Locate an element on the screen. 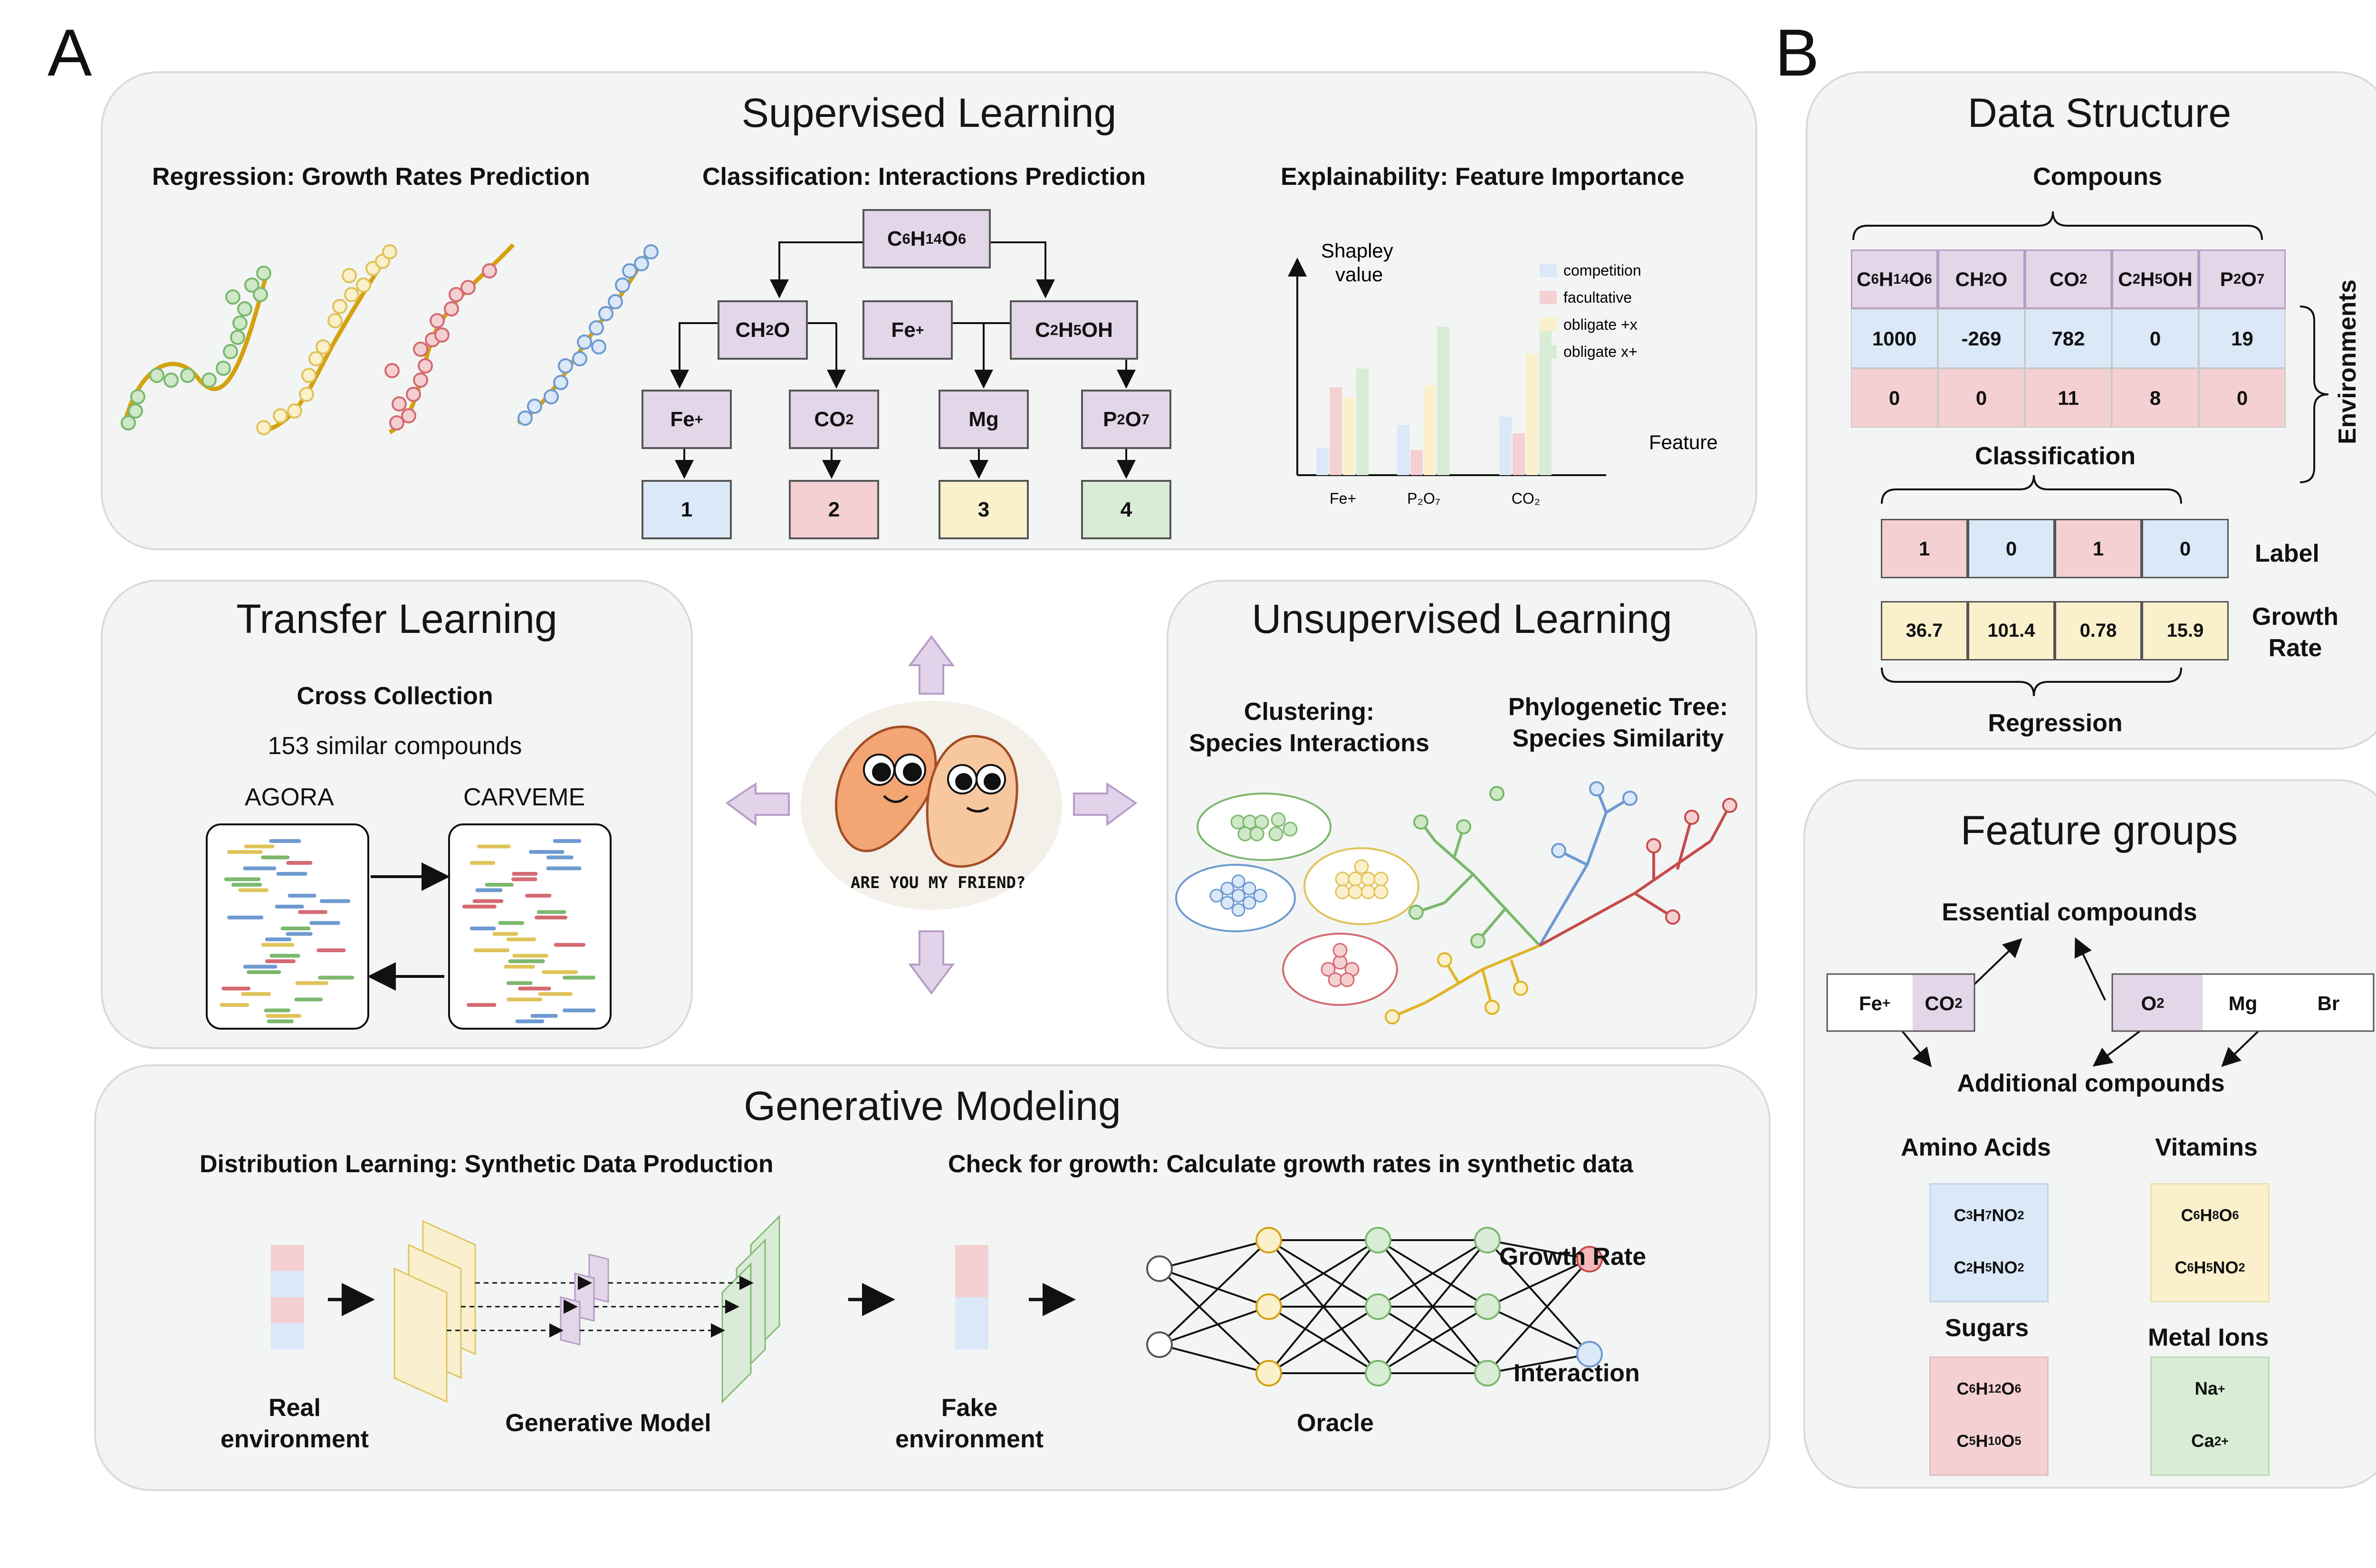  essential-fe: Fe + is located at coordinates (1875, 1003).